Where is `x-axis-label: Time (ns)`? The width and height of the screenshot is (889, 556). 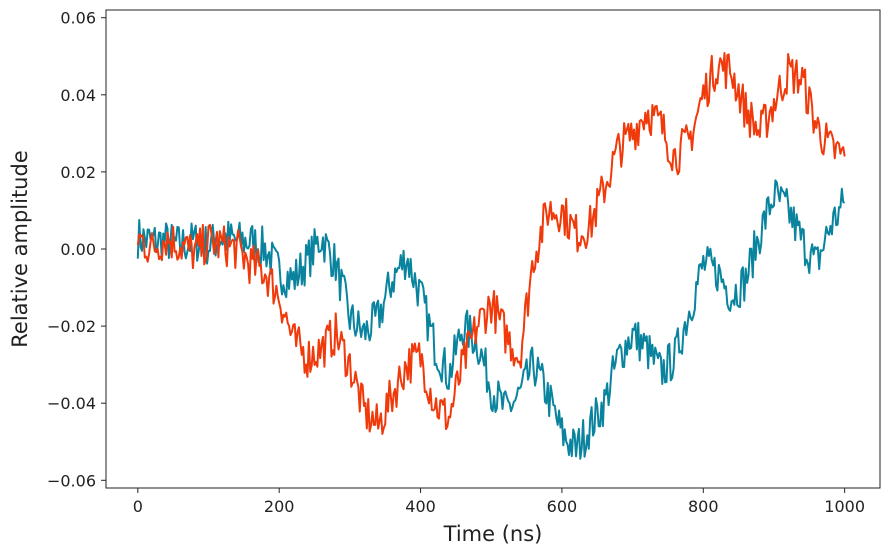
x-axis-label: Time (ns) is located at coordinates (493, 534).